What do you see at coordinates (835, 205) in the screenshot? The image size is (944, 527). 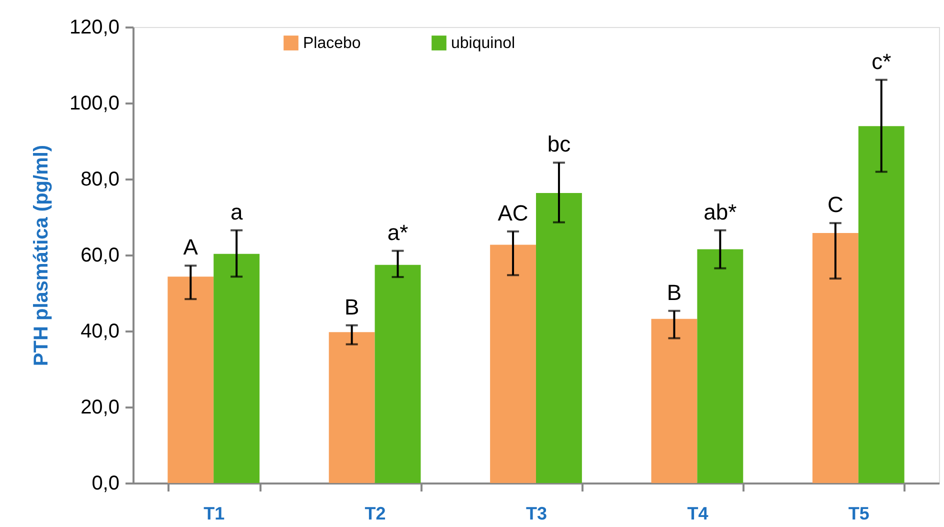 I see `data-label: C` at bounding box center [835, 205].